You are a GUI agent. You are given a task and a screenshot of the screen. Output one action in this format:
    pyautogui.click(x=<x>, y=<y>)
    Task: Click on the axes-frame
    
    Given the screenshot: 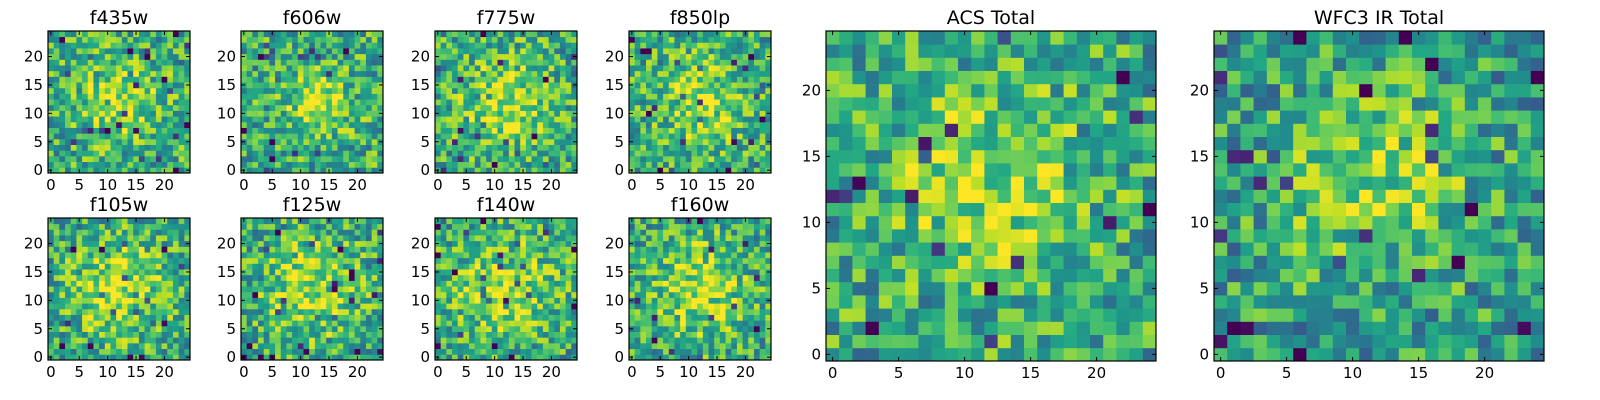 What is the action you would take?
    pyautogui.click(x=700, y=102)
    